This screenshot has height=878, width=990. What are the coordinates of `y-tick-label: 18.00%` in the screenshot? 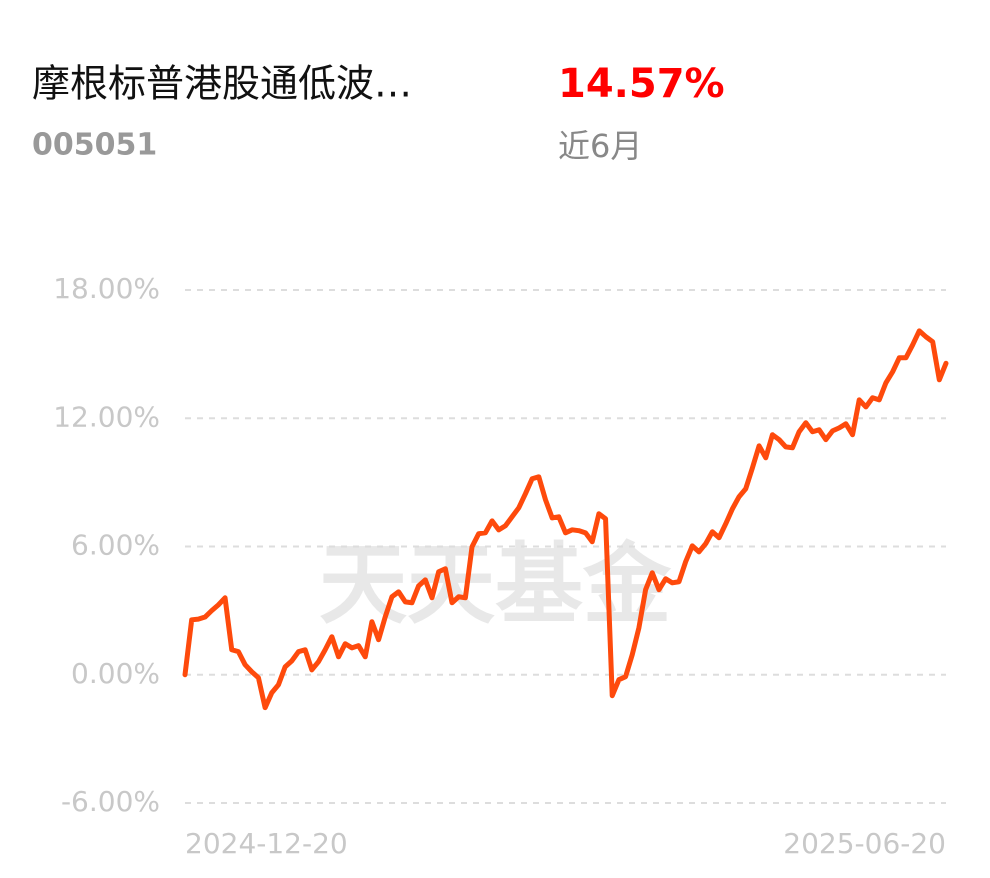 It's located at (106, 288).